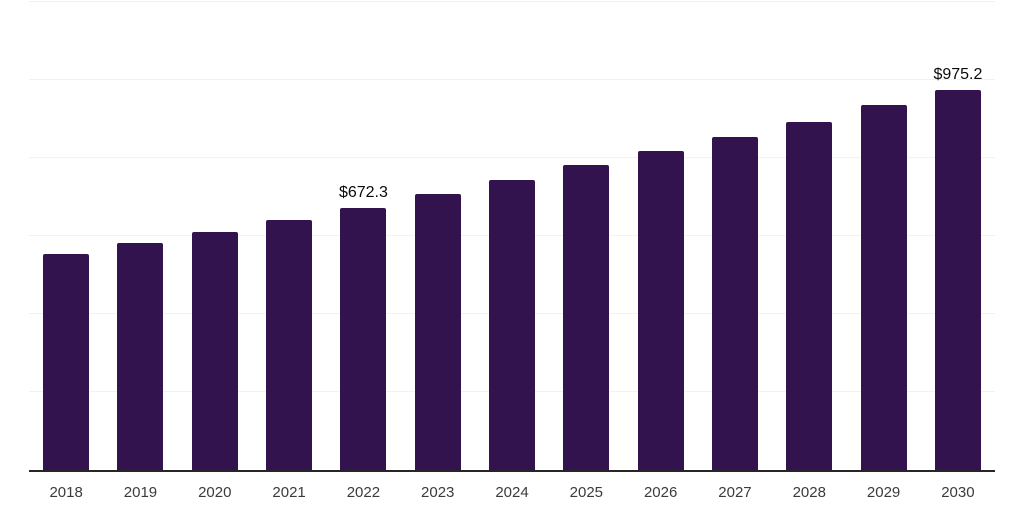 The image size is (1024, 512). I want to click on x-tick-label: 2024, so click(512, 492).